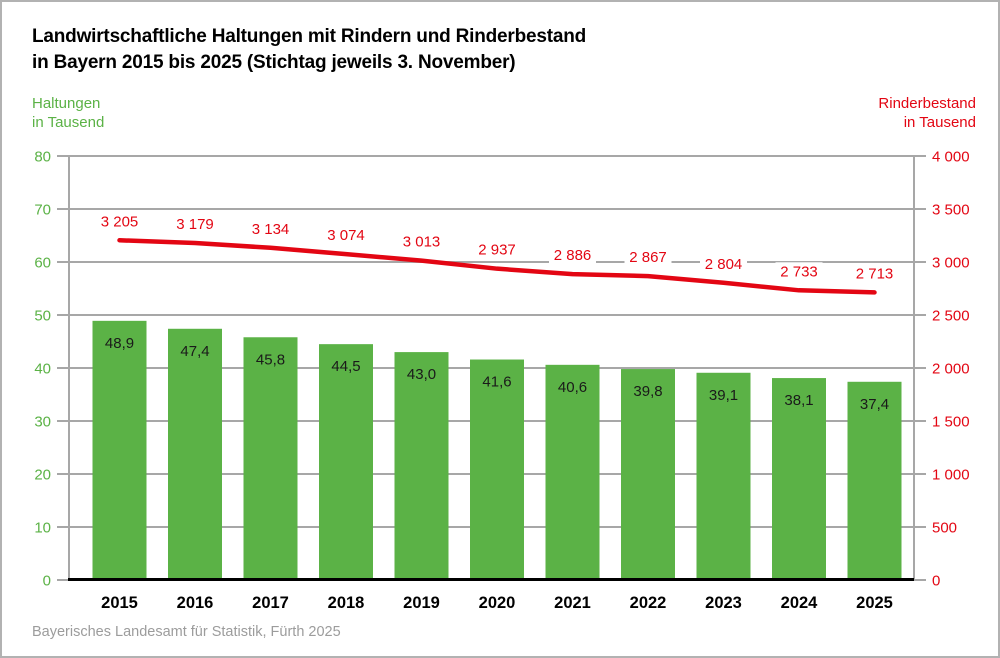 Image resolution: width=1000 pixels, height=658 pixels. What do you see at coordinates (66, 103) in the screenshot?
I see `left-axis-title-line1: Haltungen` at bounding box center [66, 103].